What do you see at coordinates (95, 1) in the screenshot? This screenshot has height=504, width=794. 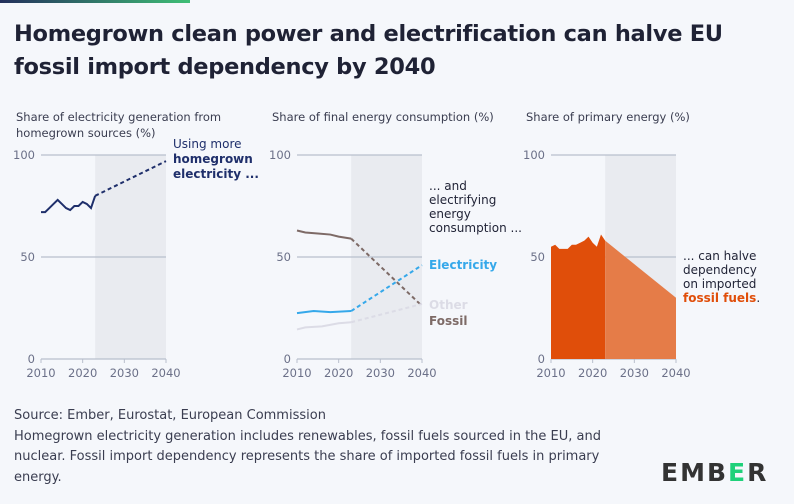 I see `brand-gradient-bar` at bounding box center [95, 1].